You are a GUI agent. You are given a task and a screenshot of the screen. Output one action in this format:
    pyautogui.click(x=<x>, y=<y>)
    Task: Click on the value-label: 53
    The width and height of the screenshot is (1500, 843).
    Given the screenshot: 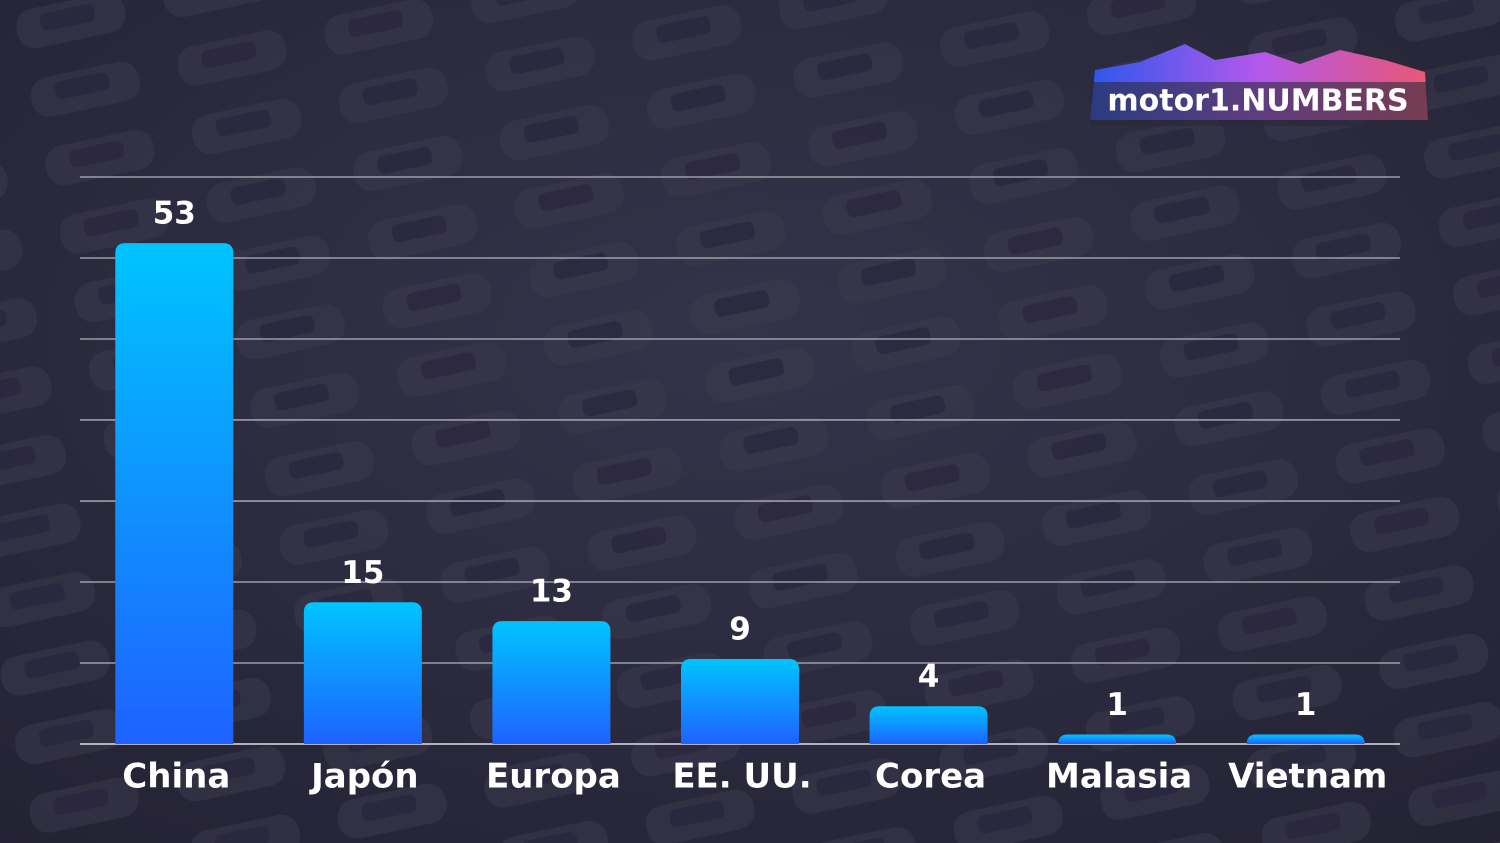 What is the action you would take?
    pyautogui.click(x=174, y=214)
    